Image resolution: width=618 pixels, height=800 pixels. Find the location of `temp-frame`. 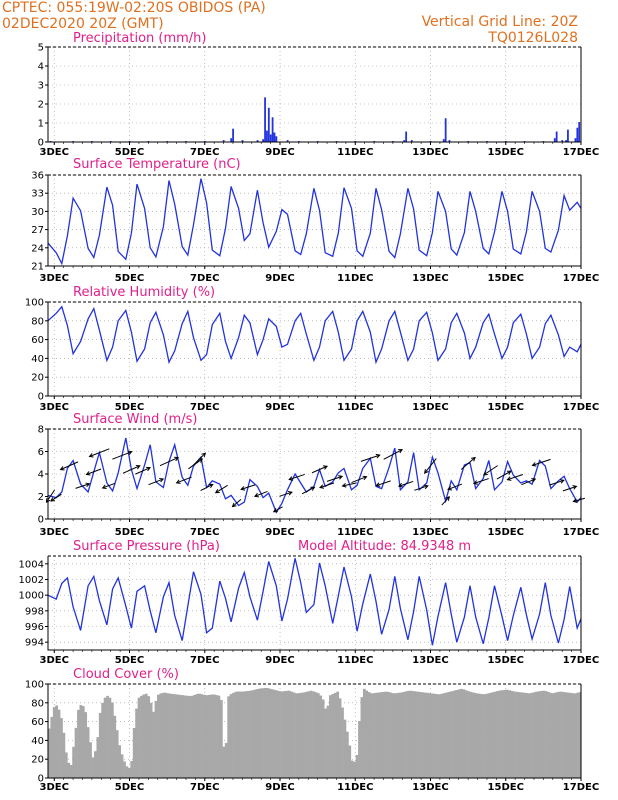

temp-frame is located at coordinates (314, 221).